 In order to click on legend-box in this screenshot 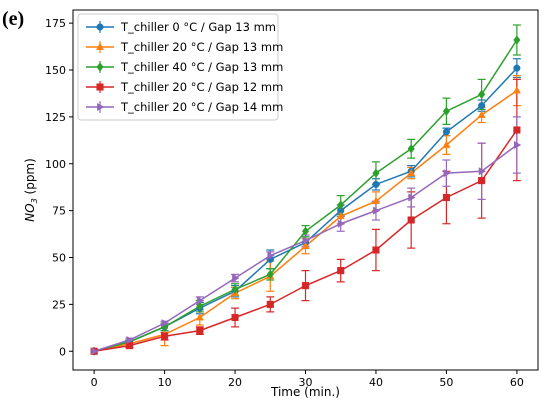, I will do `click(178, 67)`.